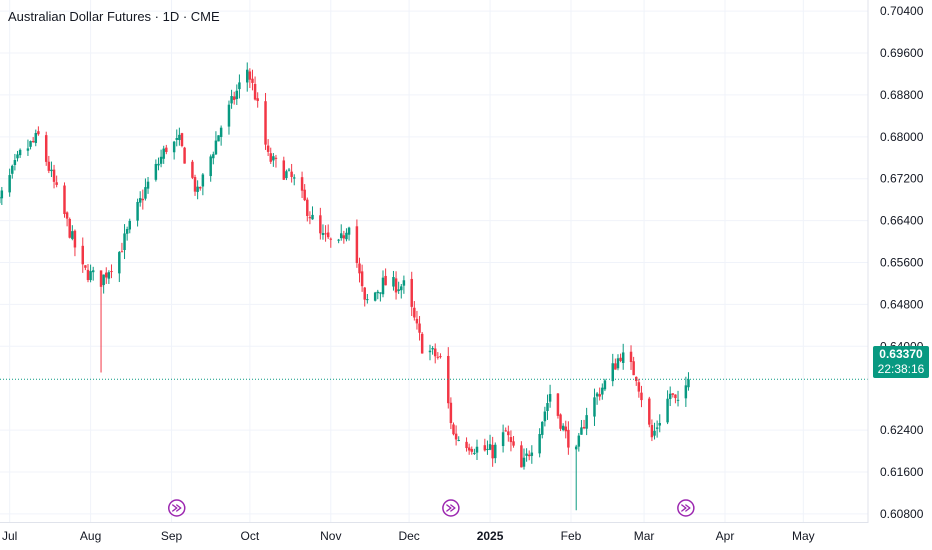 This screenshot has width=932, height=550. I want to click on events, so click(431, 508).